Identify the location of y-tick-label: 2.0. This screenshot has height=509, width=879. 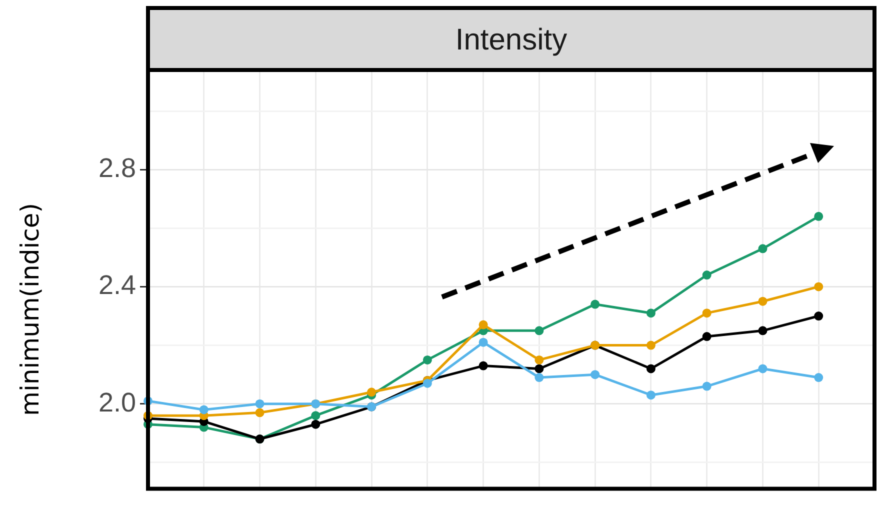
(117, 402).